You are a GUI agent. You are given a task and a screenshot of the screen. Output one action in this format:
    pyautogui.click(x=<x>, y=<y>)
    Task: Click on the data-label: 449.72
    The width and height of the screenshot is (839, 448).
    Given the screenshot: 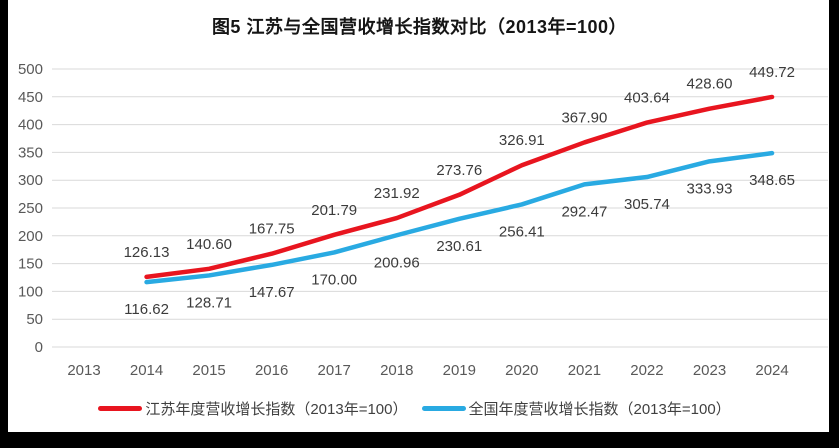 What is the action you would take?
    pyautogui.click(x=772, y=72)
    